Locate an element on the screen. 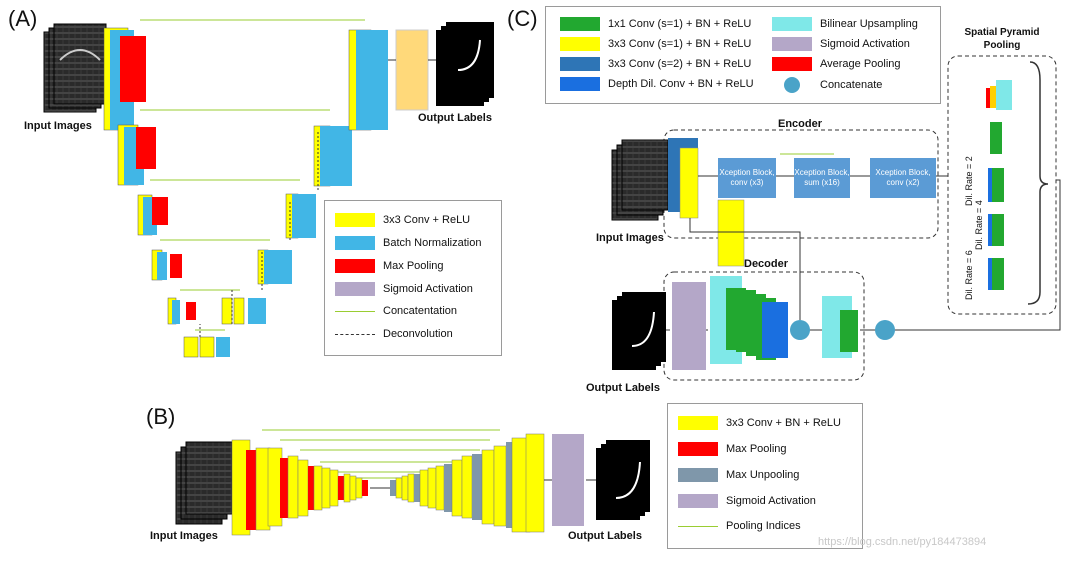  input-image-stack-a is located at coordinates (75, 68).